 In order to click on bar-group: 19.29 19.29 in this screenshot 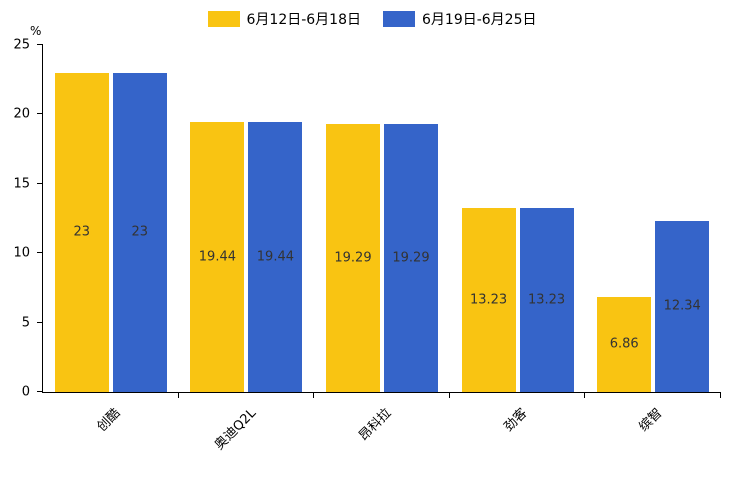, I will do `click(381, 218)`.